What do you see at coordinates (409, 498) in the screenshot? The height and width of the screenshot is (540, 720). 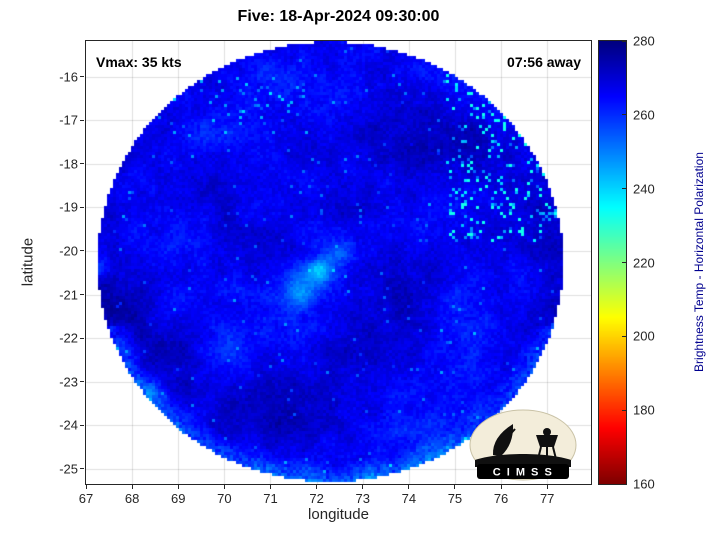 I see `x-tick-label: 74` at bounding box center [409, 498].